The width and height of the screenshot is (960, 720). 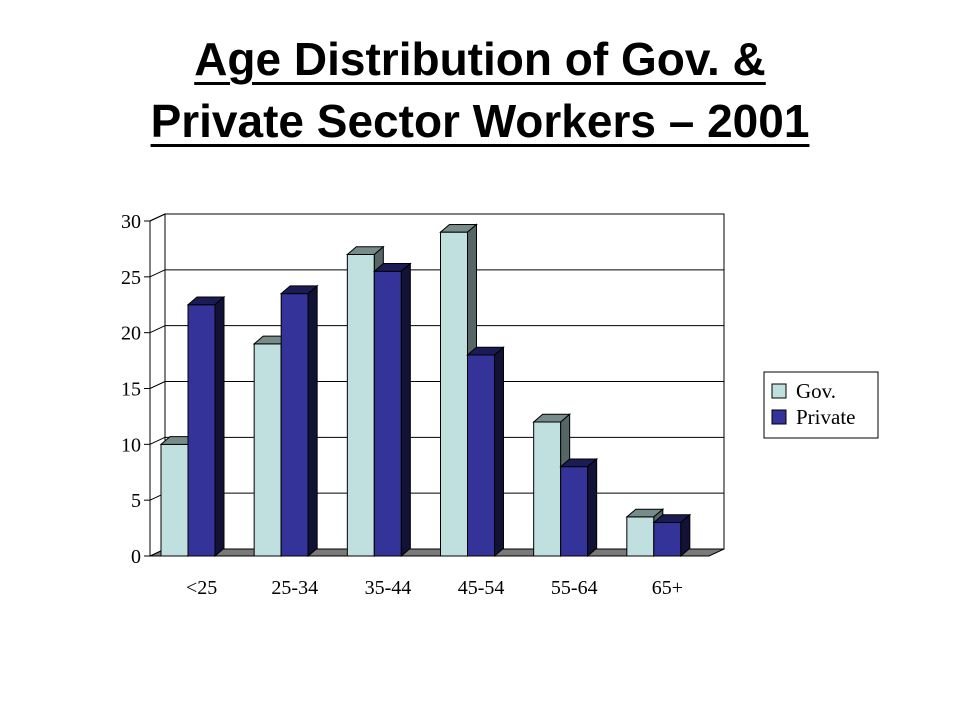 What do you see at coordinates (136, 557) in the screenshot?
I see `y-tick-label: 0` at bounding box center [136, 557].